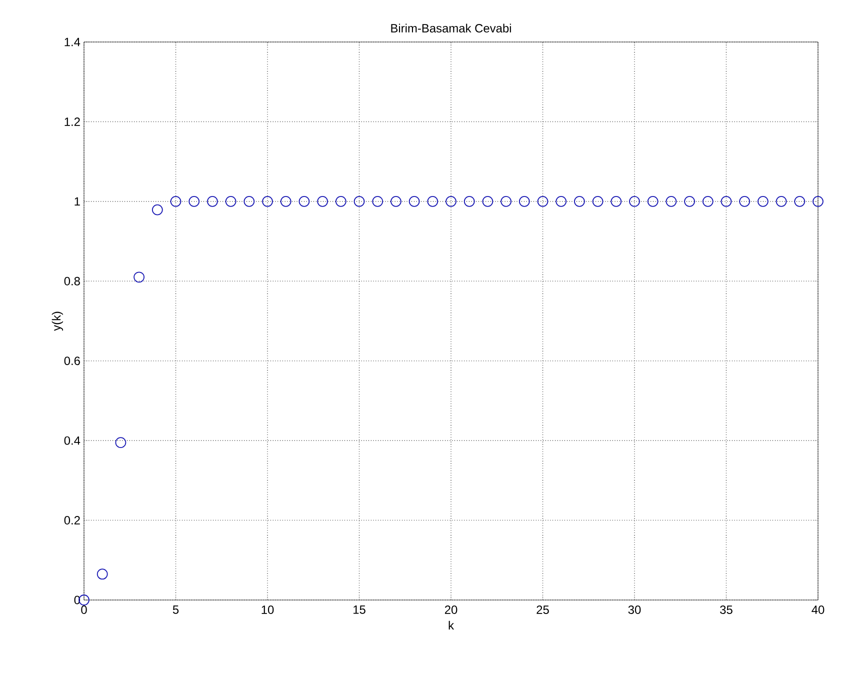  Describe the element at coordinates (72, 520) in the screenshot. I see `y-tick-label: 0.2` at that location.